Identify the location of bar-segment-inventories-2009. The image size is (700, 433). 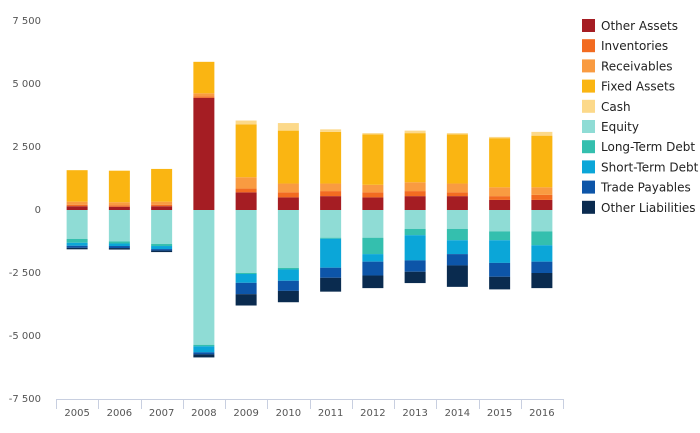
(246, 190).